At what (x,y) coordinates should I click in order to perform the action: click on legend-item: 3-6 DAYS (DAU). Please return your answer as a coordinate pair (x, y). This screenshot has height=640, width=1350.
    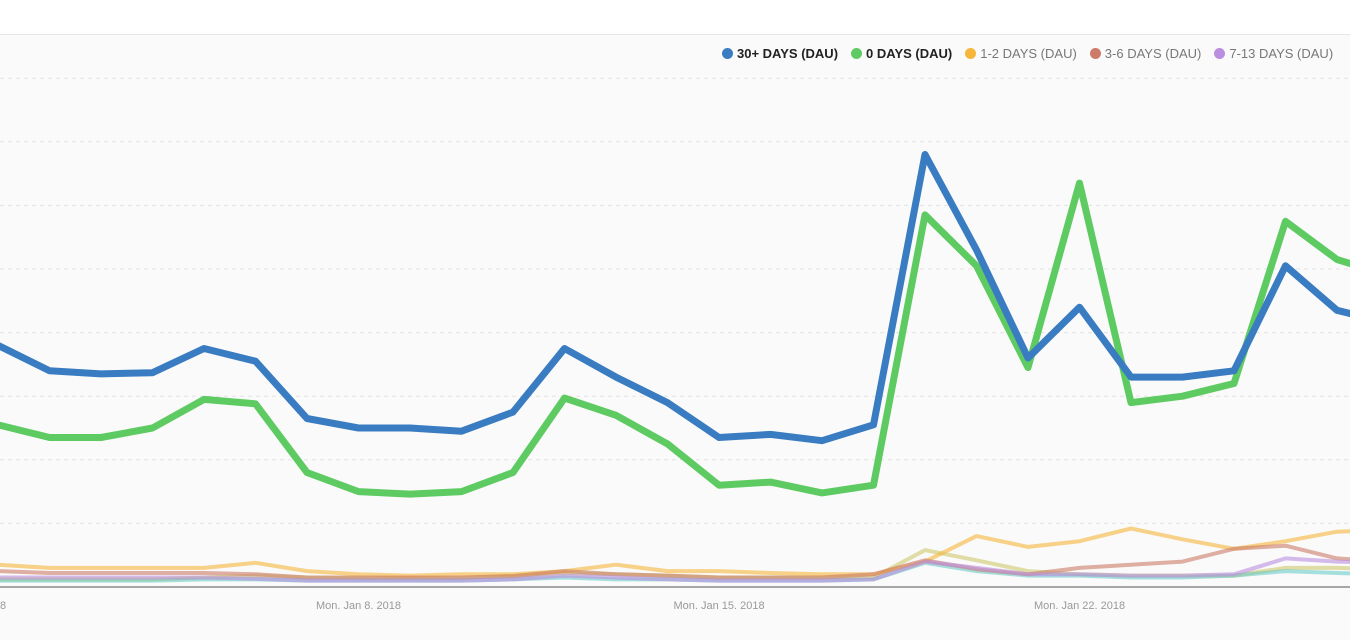
    Looking at the image, I should click on (1145, 53).